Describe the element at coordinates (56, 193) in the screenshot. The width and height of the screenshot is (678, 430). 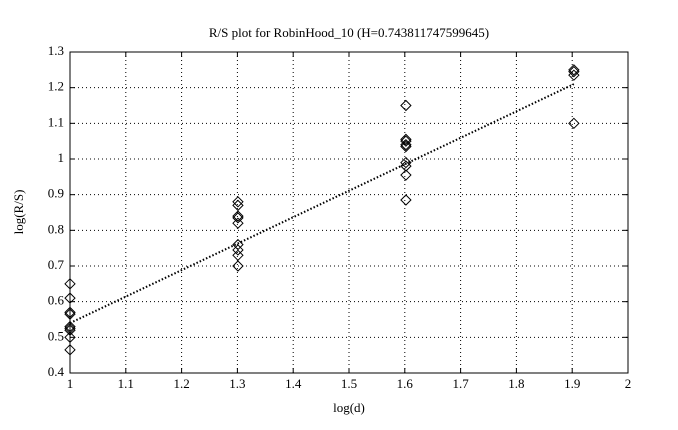
I see `y-tick-label: 0.9` at that location.